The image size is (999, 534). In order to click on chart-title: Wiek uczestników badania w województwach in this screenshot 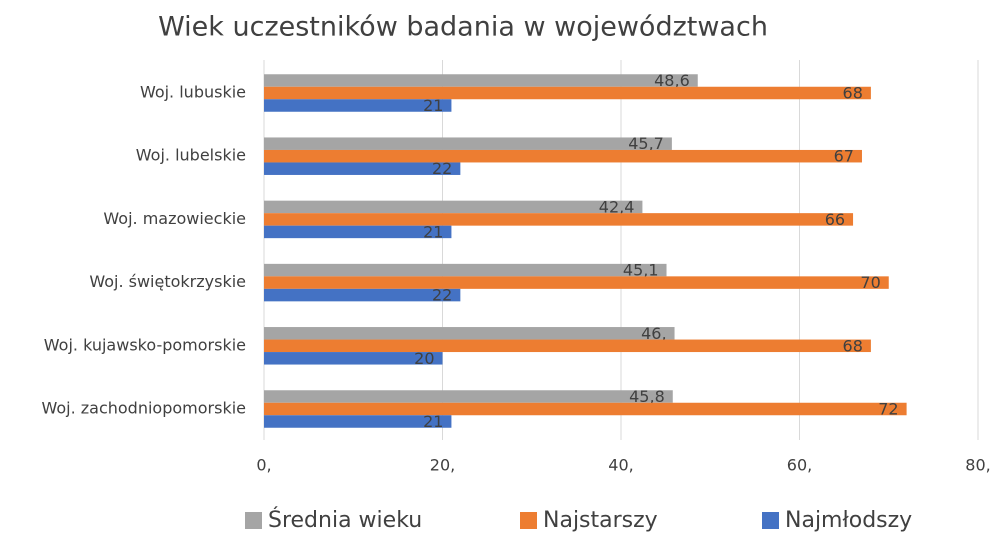, I will do `click(463, 27)`.